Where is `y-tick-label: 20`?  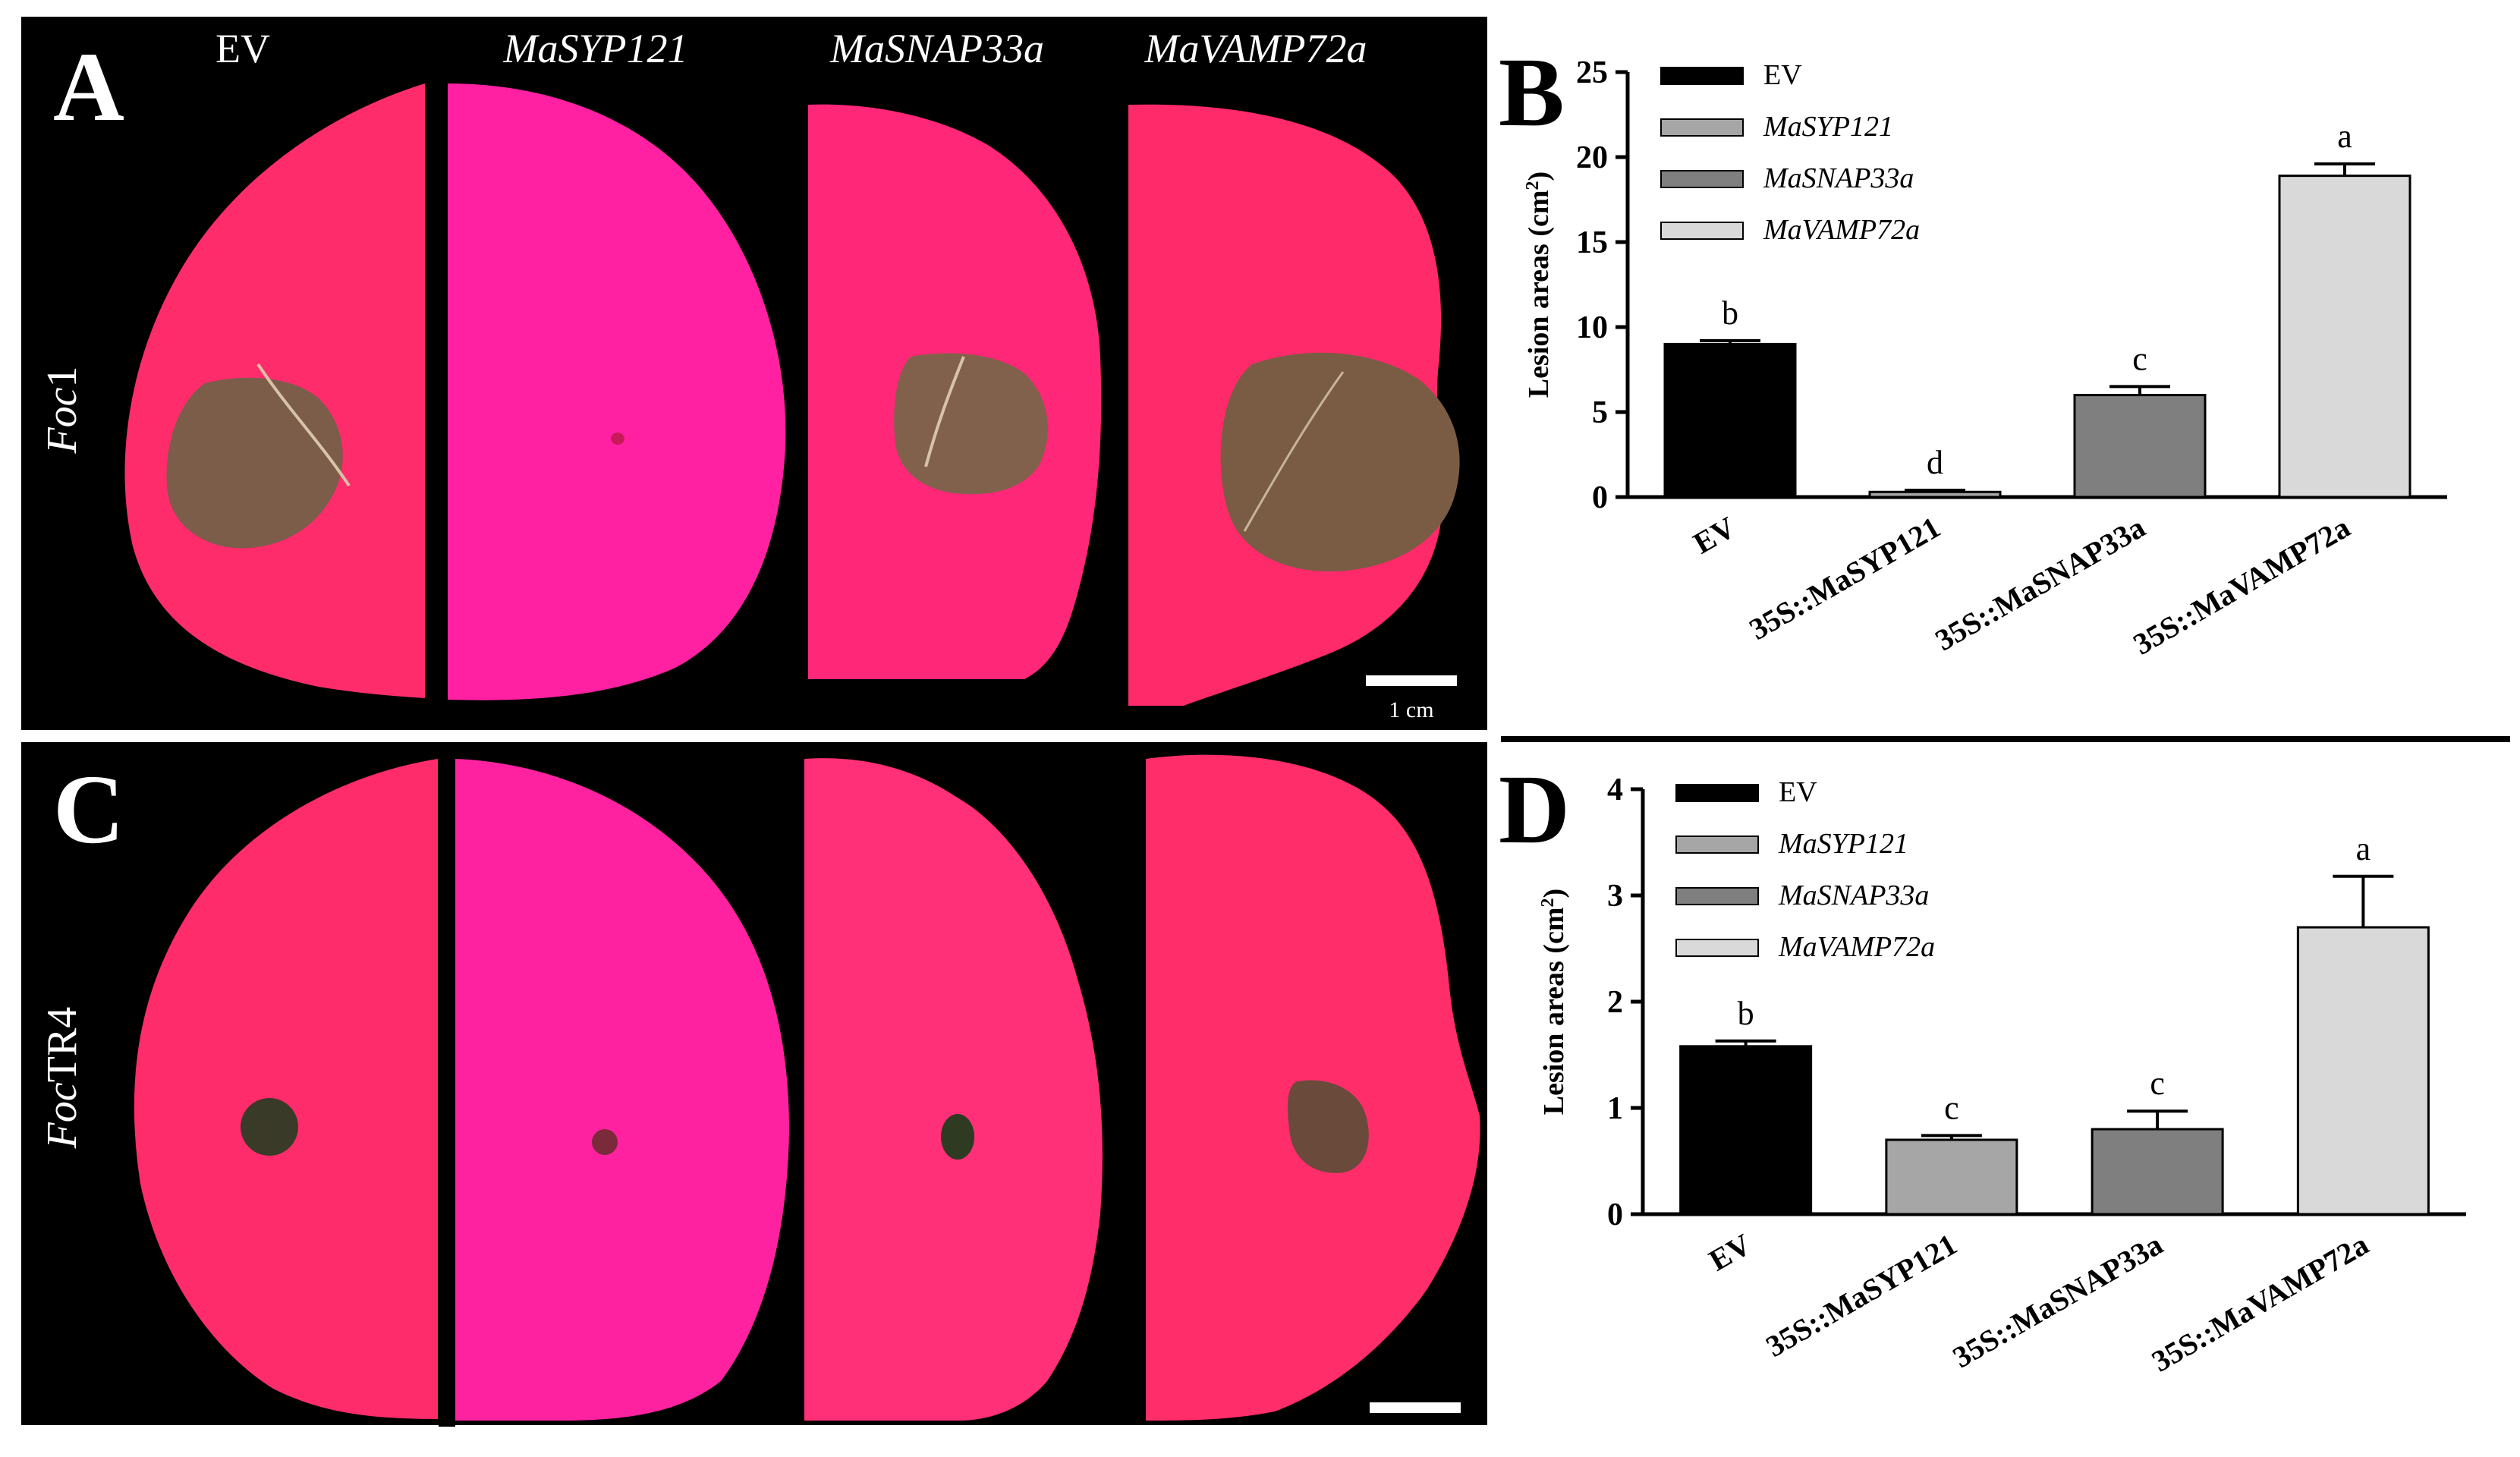
y-tick-label: 20 is located at coordinates (1592, 158).